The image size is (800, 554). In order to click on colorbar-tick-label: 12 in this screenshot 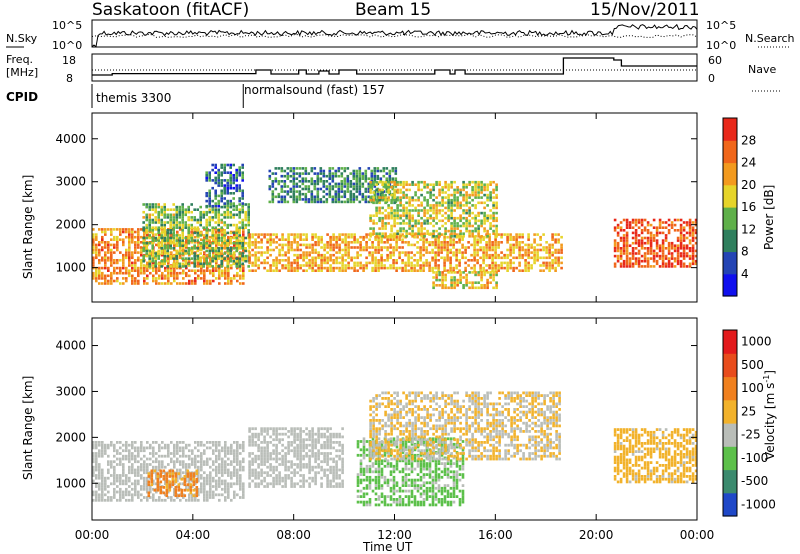, I will do `click(748, 229)`.